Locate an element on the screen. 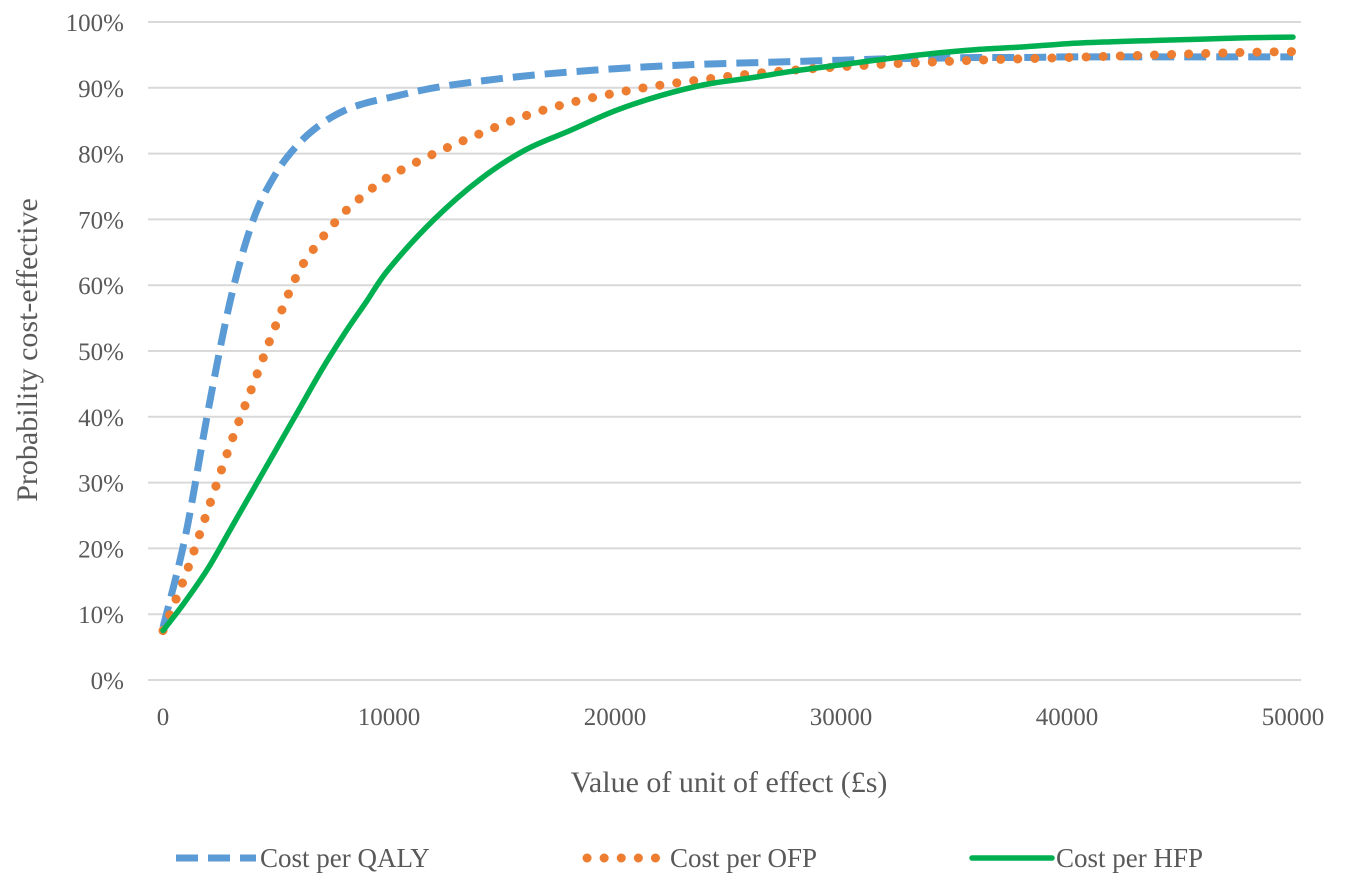 Image resolution: width=1348 pixels, height=875 pixels. x-axis-ticks: 0 10000 20000 30000 40000 50000 is located at coordinates (741, 717).